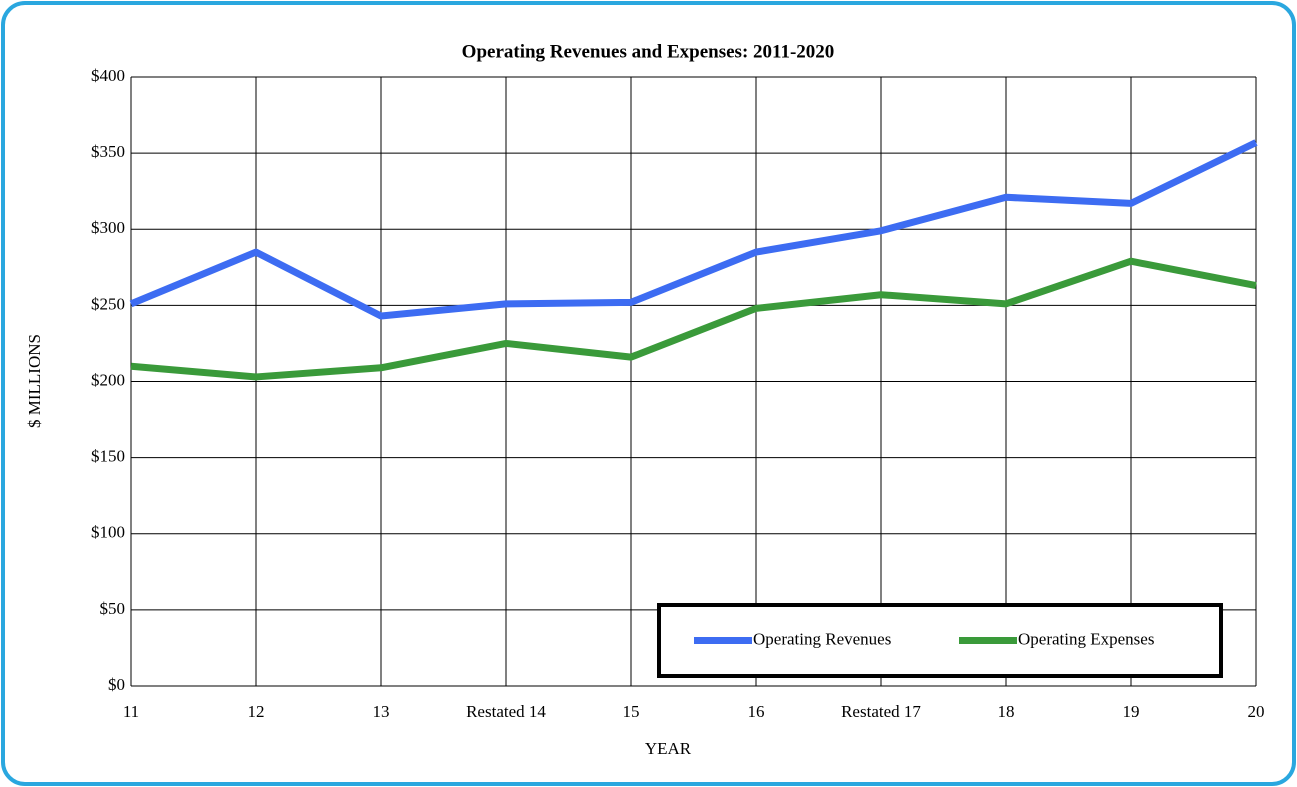 The height and width of the screenshot is (787, 1297). Describe the element at coordinates (1131, 711) in the screenshot. I see `x-tick-label: 19` at that location.